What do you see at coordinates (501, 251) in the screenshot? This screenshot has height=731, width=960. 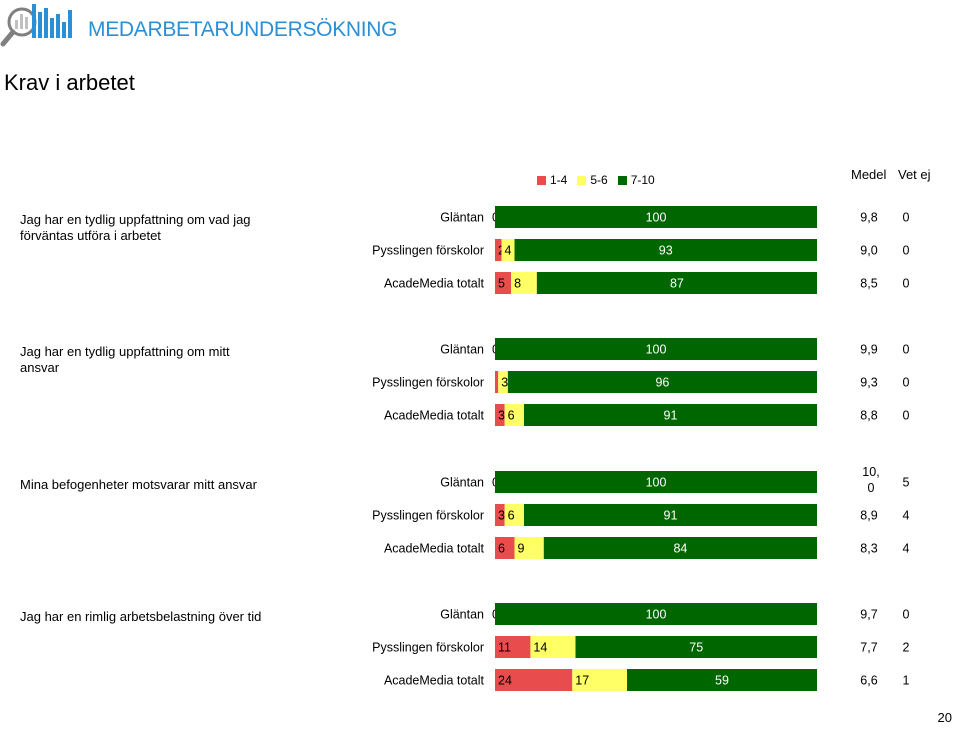 I see `data-label: 2` at bounding box center [501, 251].